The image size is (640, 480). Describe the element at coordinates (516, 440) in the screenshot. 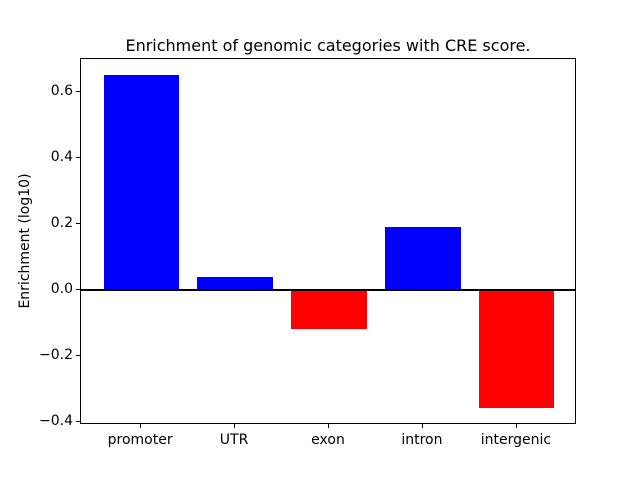

I see `x-tick-label-intergenic: intergenic` at that location.